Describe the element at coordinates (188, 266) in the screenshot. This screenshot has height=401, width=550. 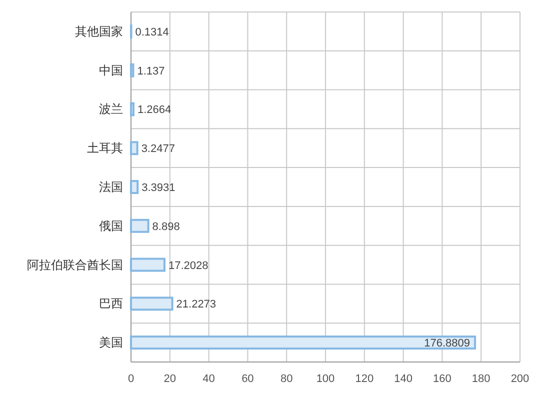
I see `data-label: 17.2028` at that location.